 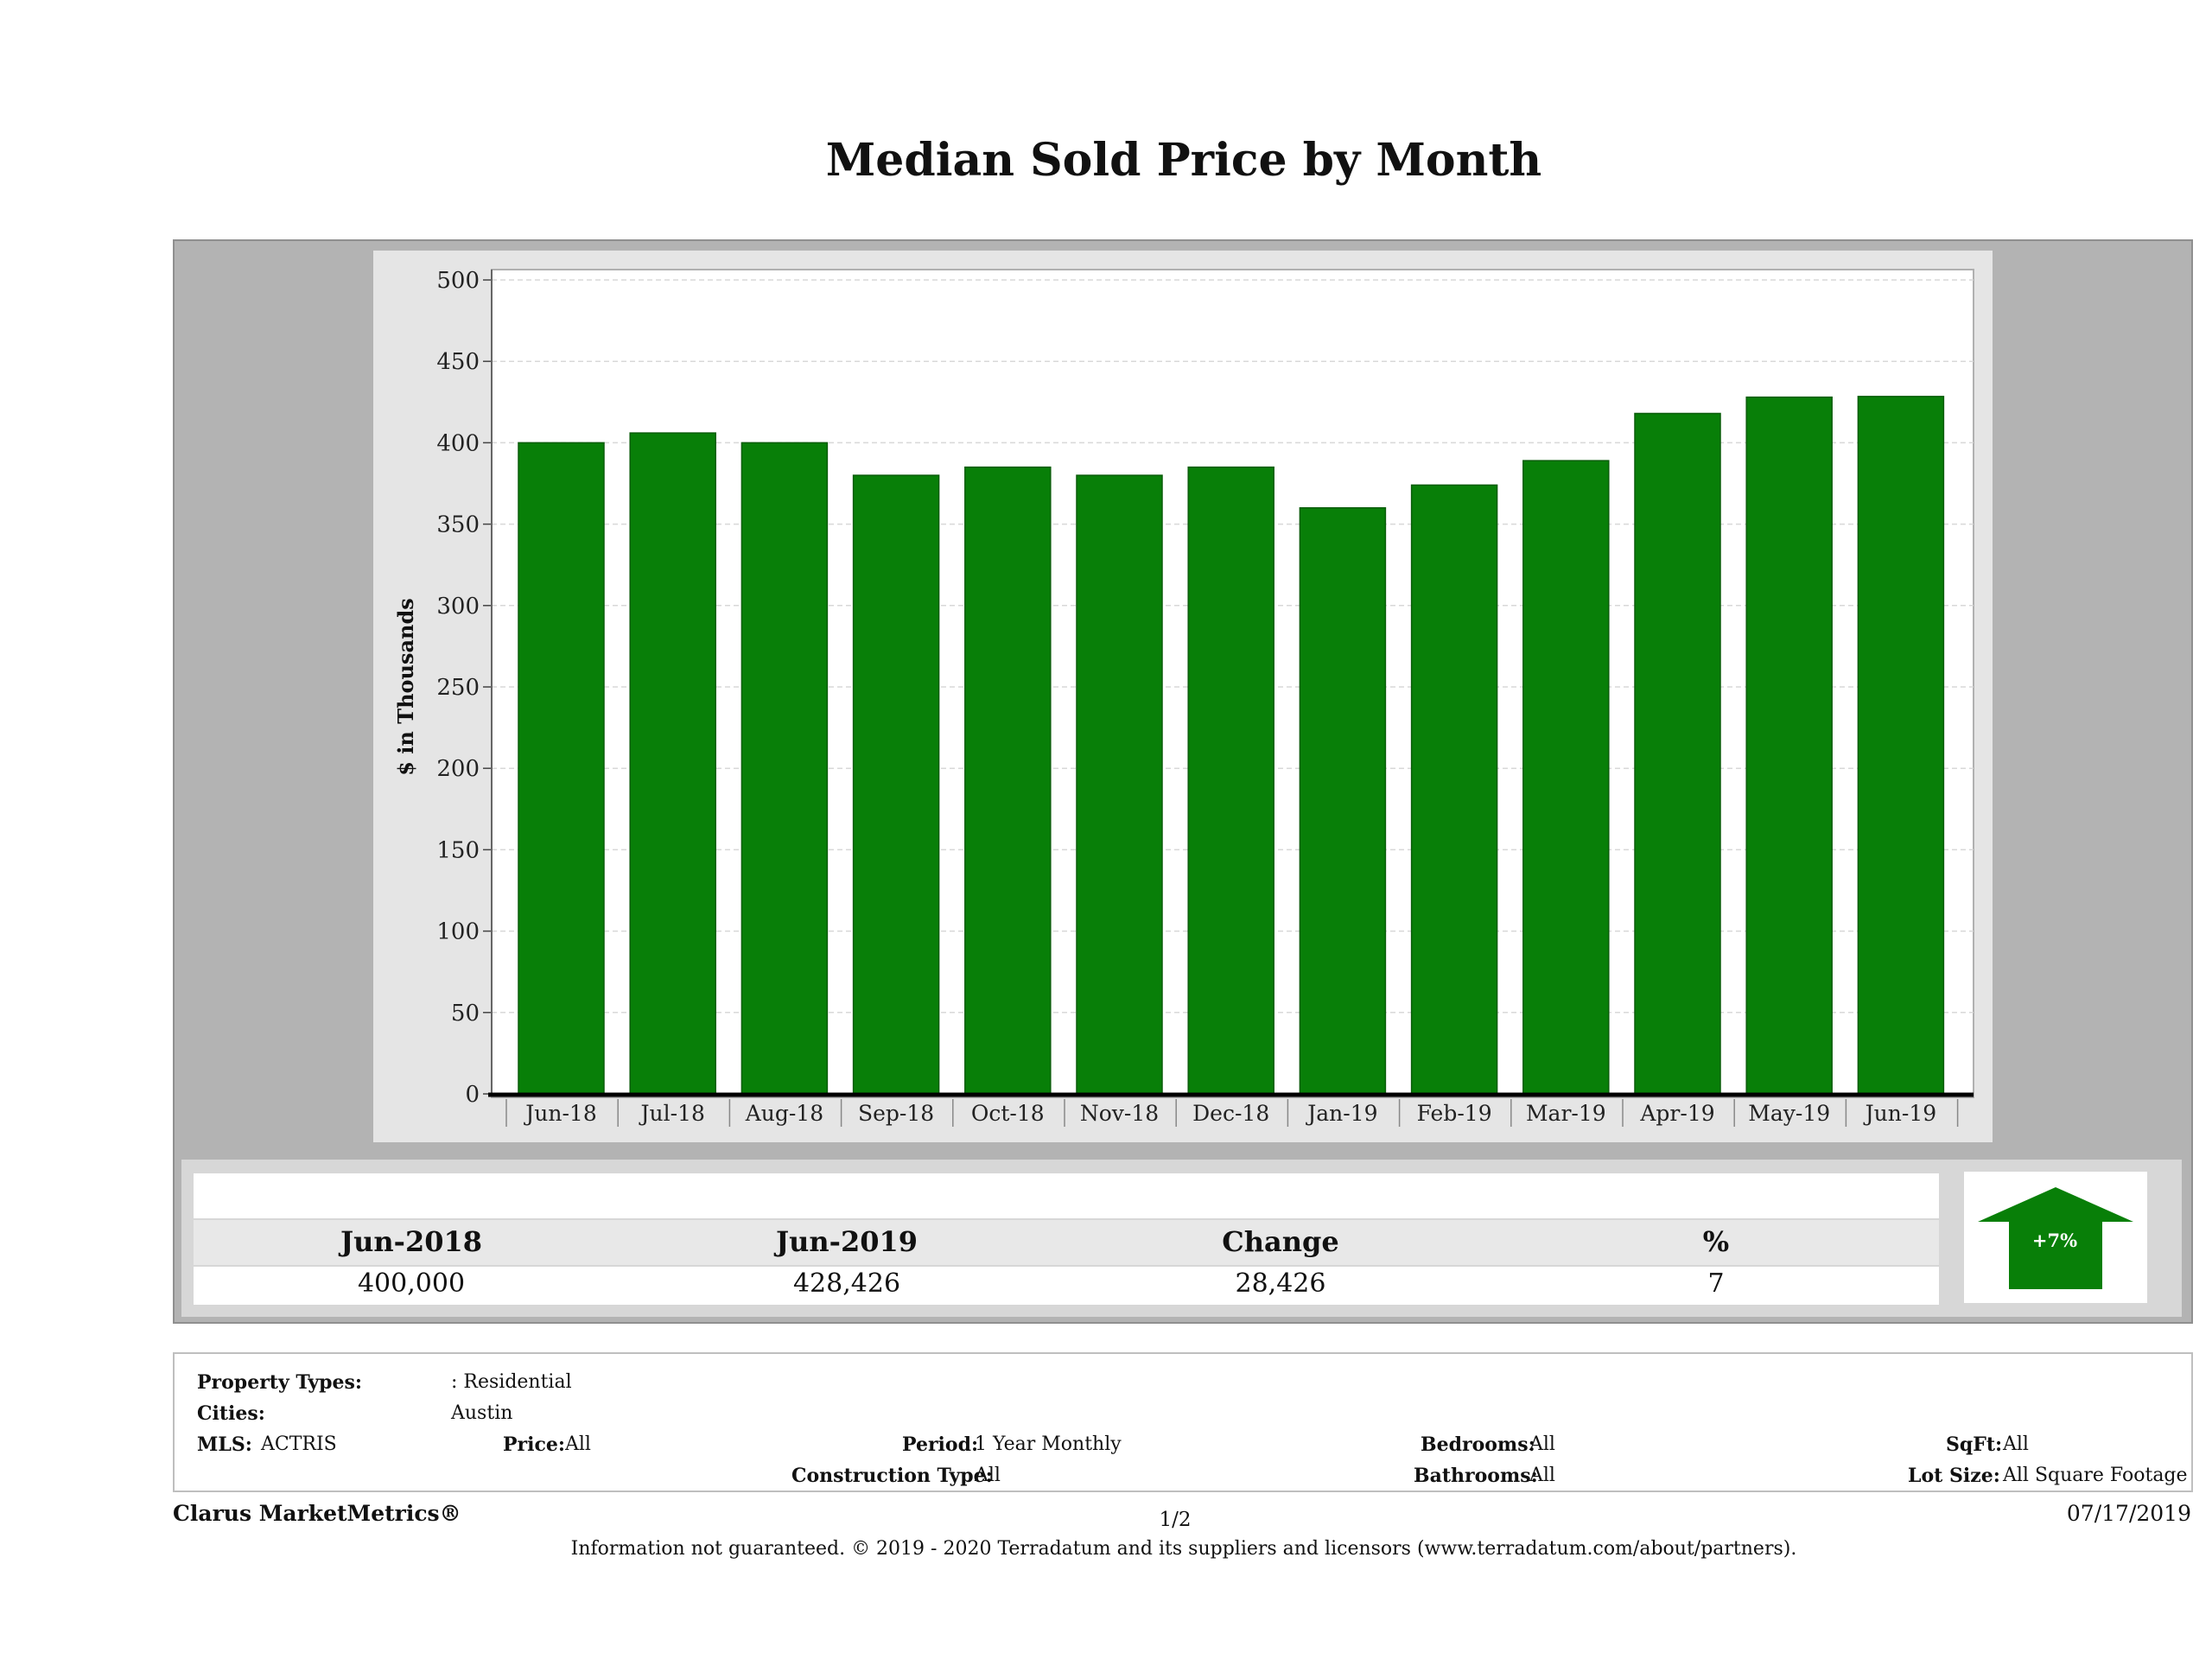 I want to click on summary-value-percent: 7, so click(x=1716, y=1283).